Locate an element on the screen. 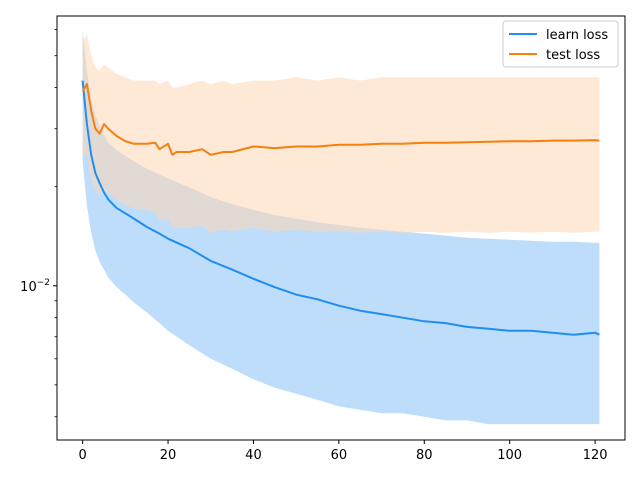 The image size is (640, 480). legend-label: test loss is located at coordinates (573, 55).